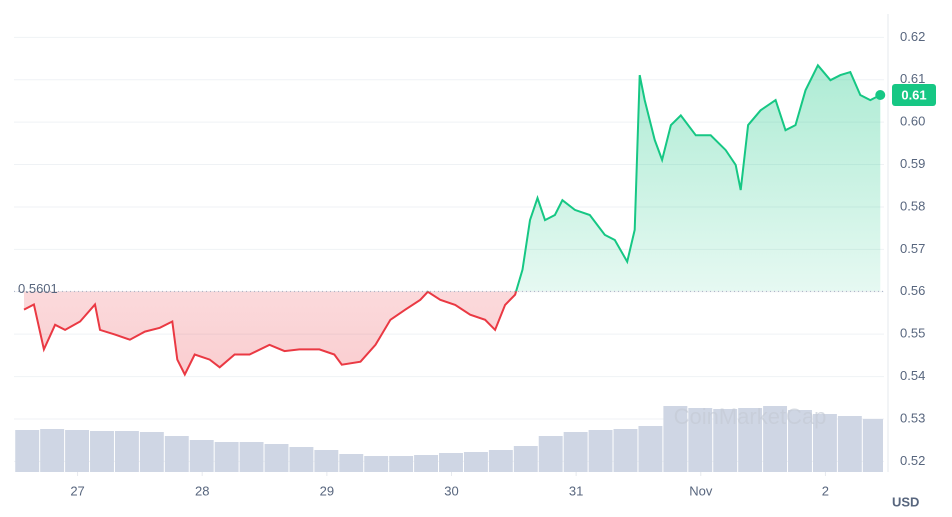 The image size is (952, 517). Describe the element at coordinates (912, 460) in the screenshot. I see `y-tick-label: 0.52` at that location.